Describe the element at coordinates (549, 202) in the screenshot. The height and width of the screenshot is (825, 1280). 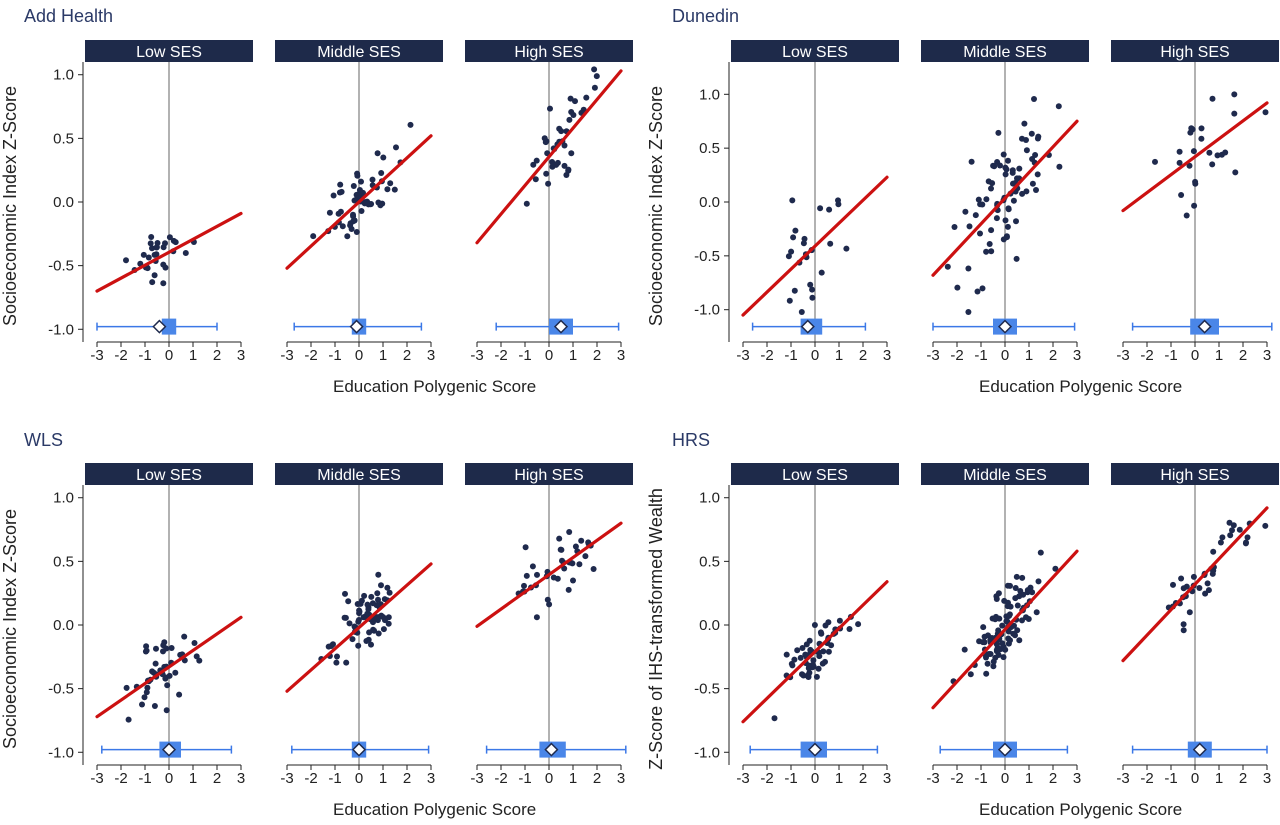
I see `facet-high-ses: High SES -3 -2 -1 0 1 2 3` at that location.